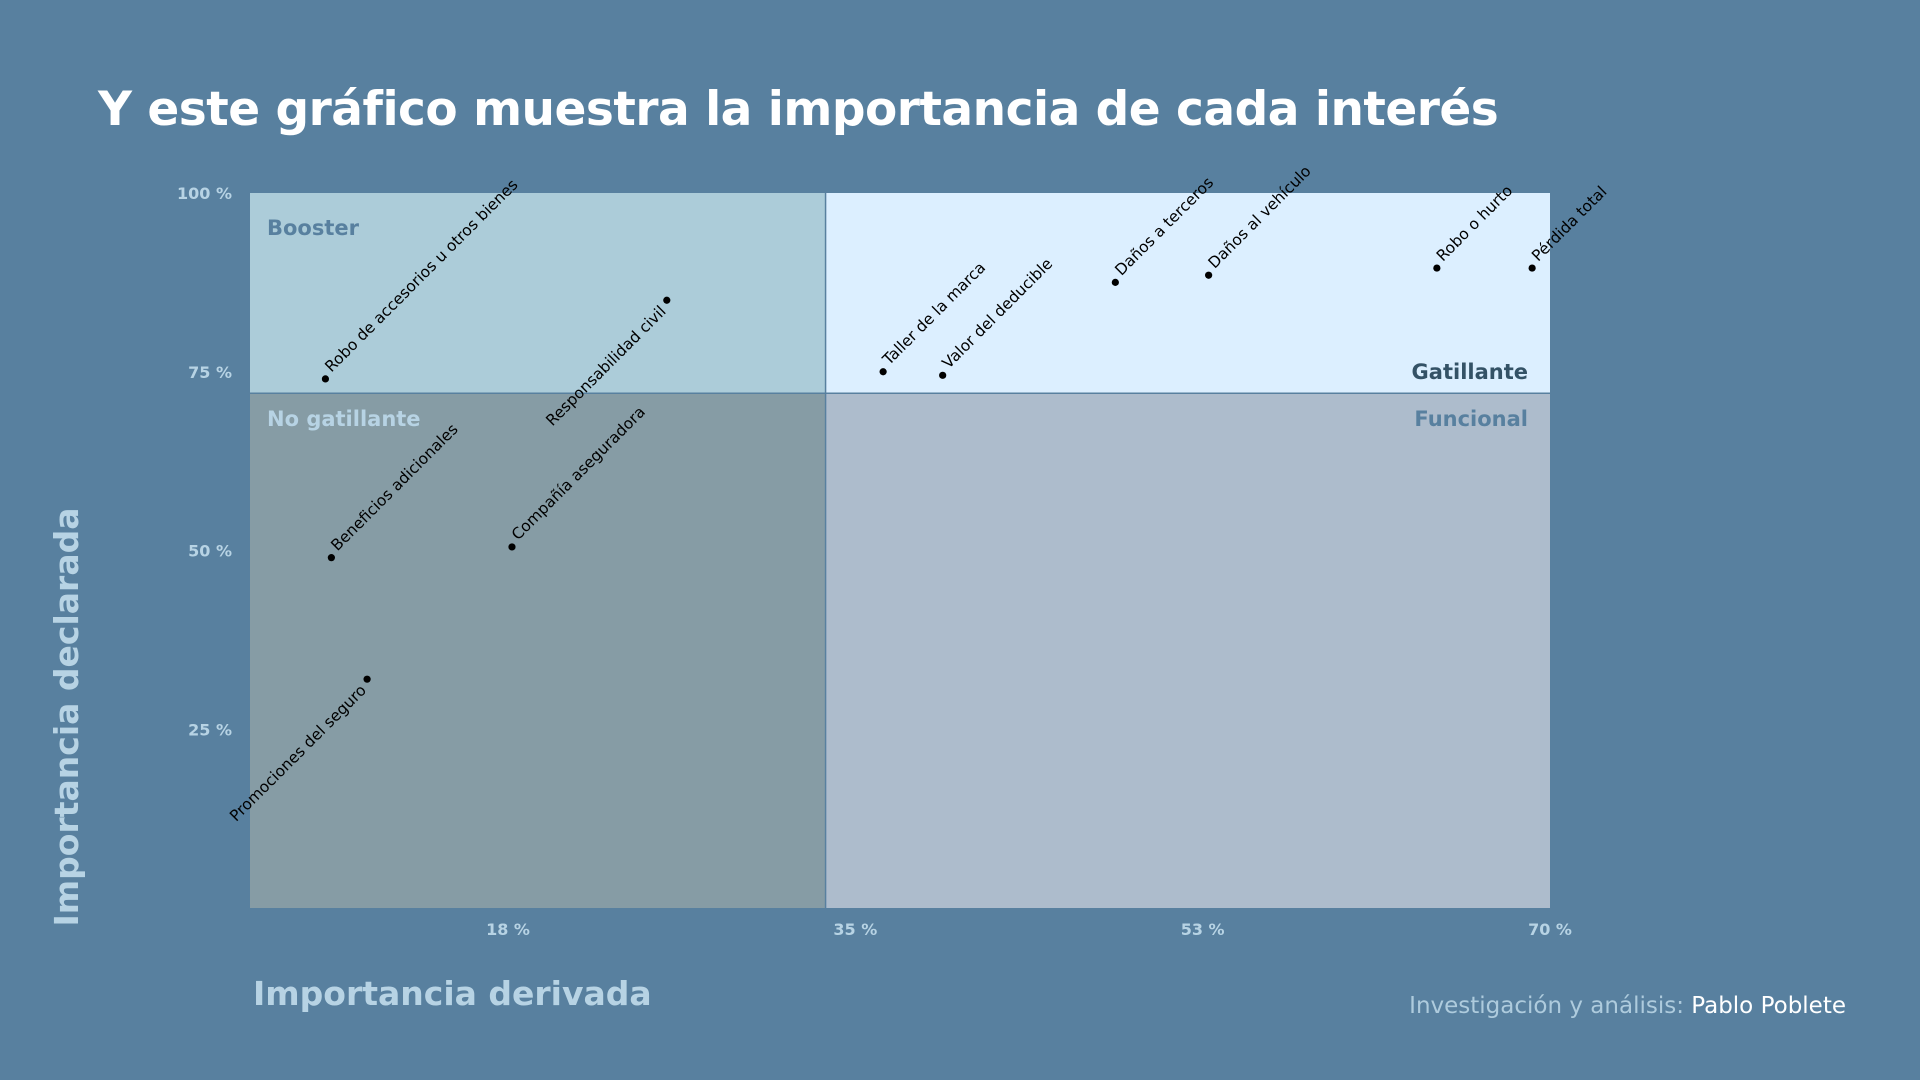 This screenshot has height=1080, width=1920. I want to click on credit-line: Investigación y análisis: Pablo Poblete, so click(1627, 1006).